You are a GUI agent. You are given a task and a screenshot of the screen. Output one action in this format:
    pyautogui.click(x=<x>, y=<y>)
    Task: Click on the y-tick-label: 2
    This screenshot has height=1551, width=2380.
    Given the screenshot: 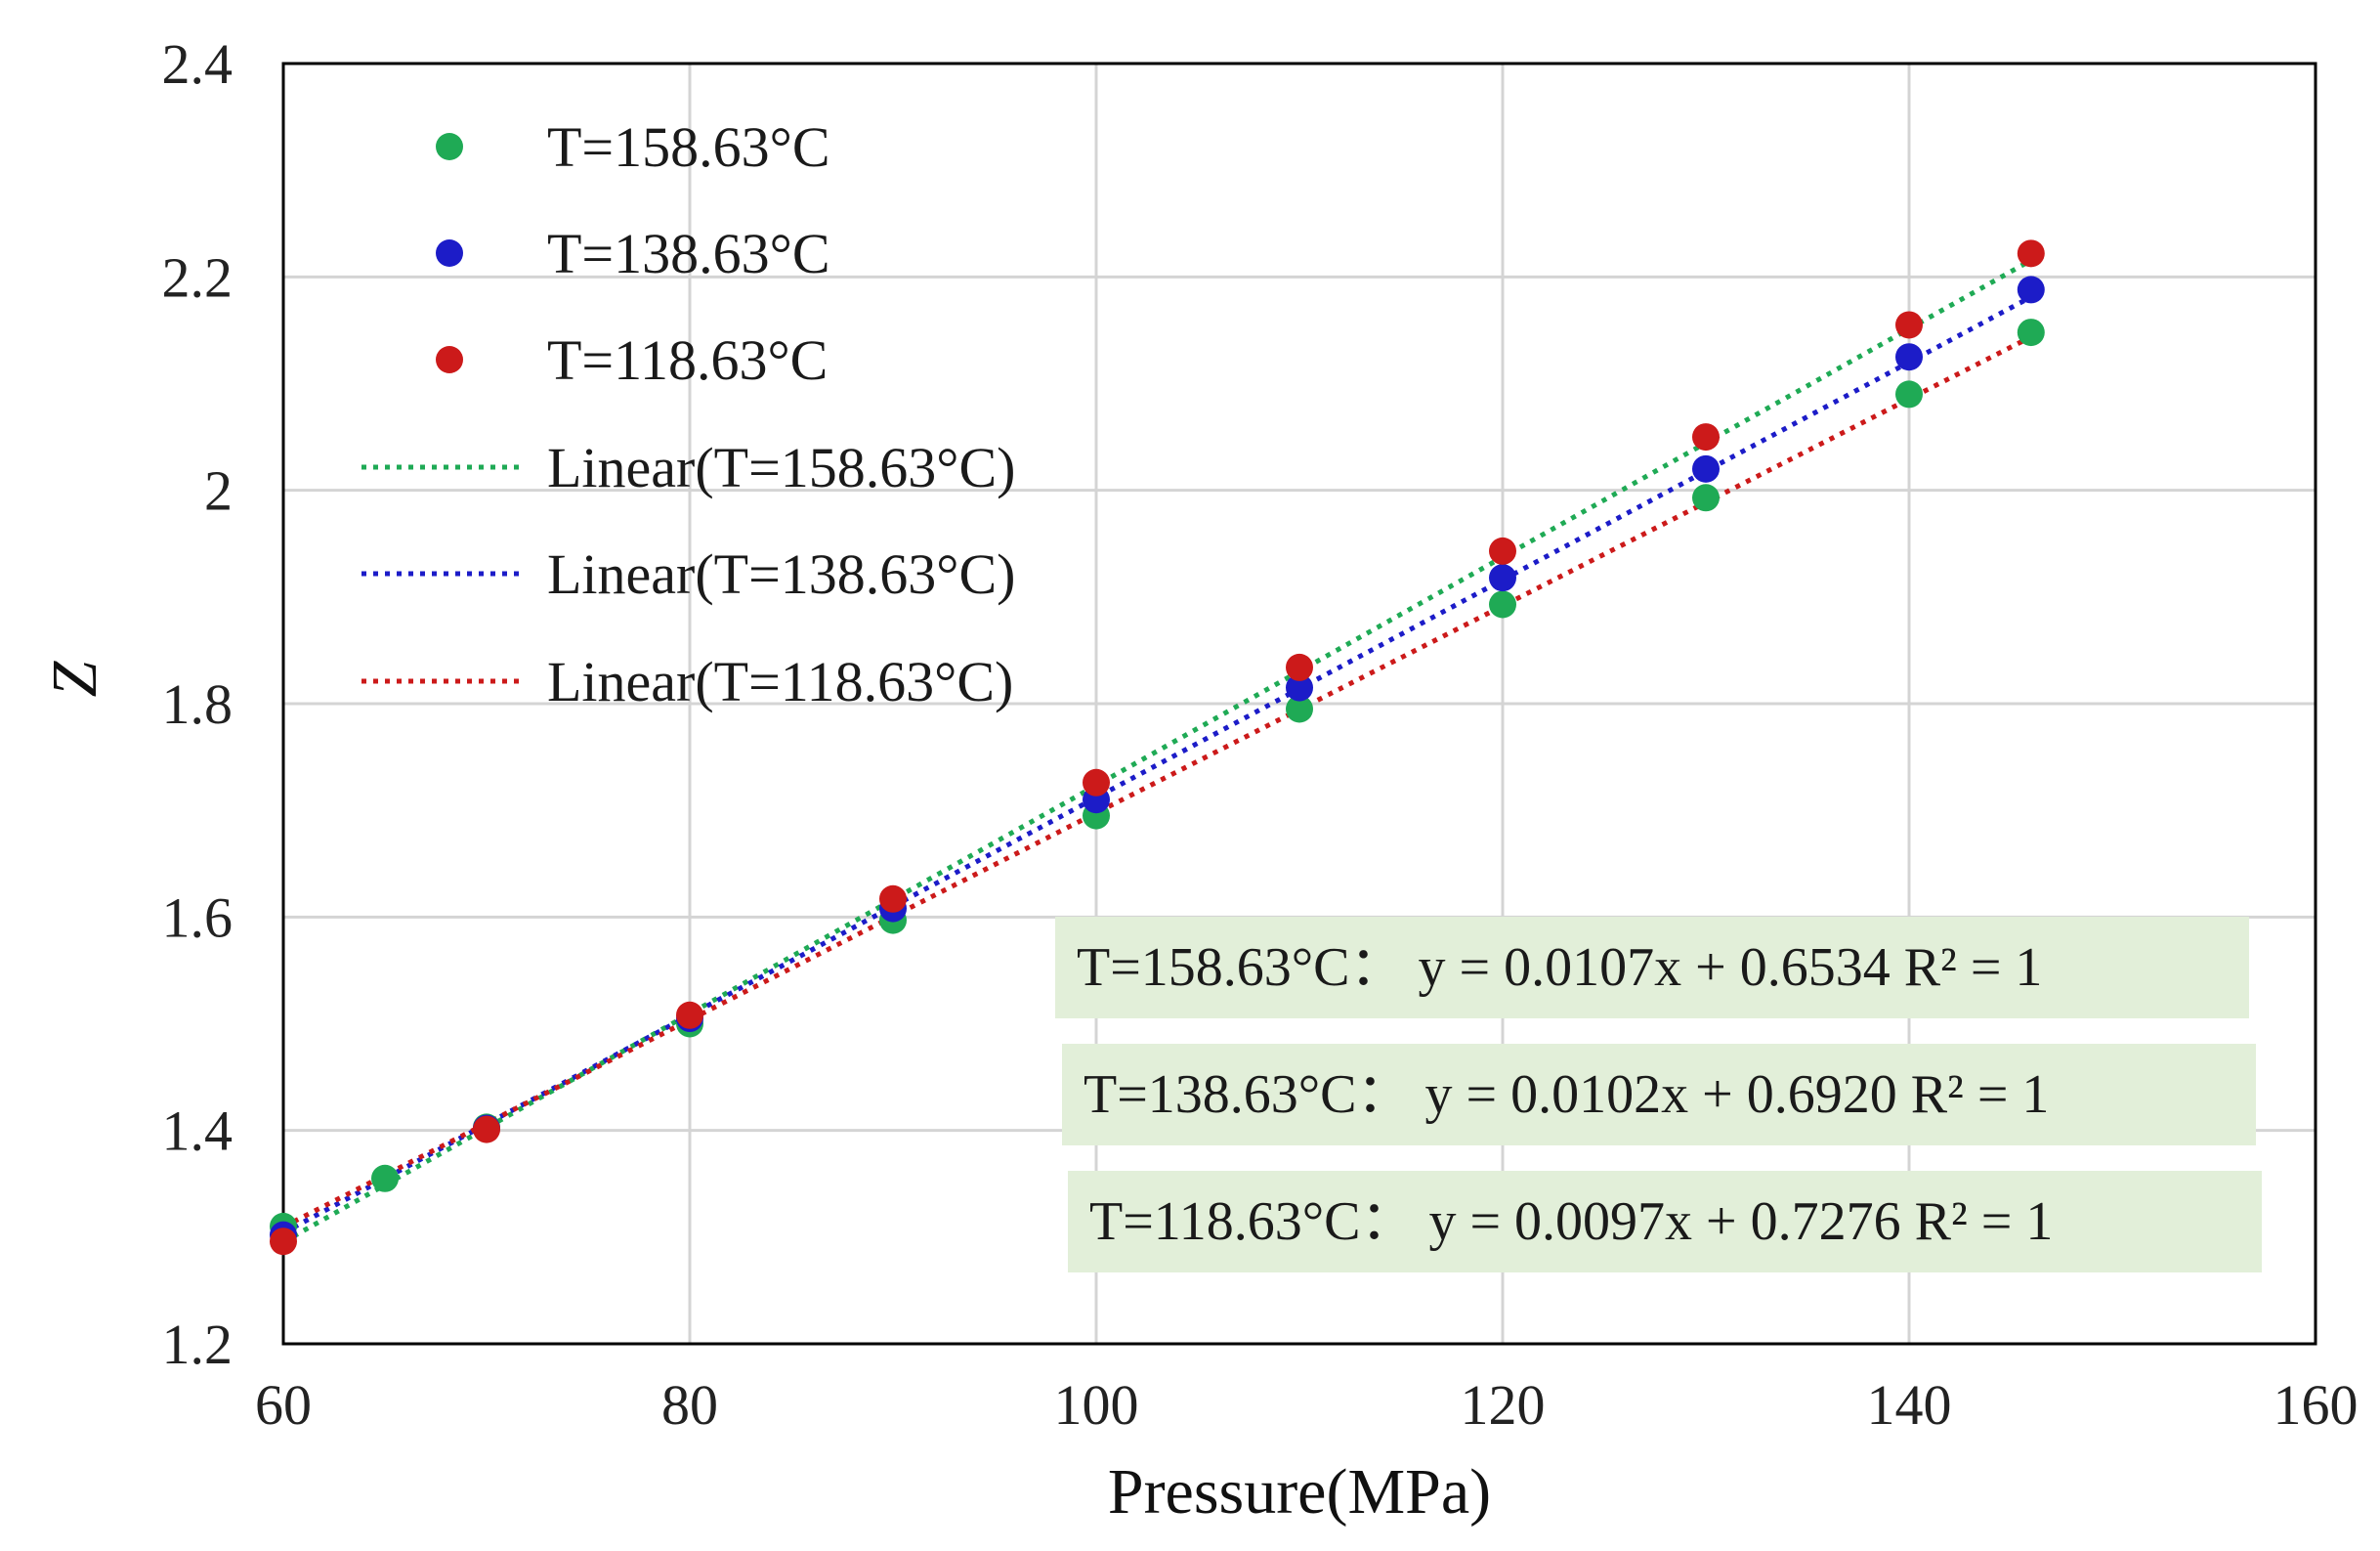 What is the action you would take?
    pyautogui.click(x=218, y=491)
    